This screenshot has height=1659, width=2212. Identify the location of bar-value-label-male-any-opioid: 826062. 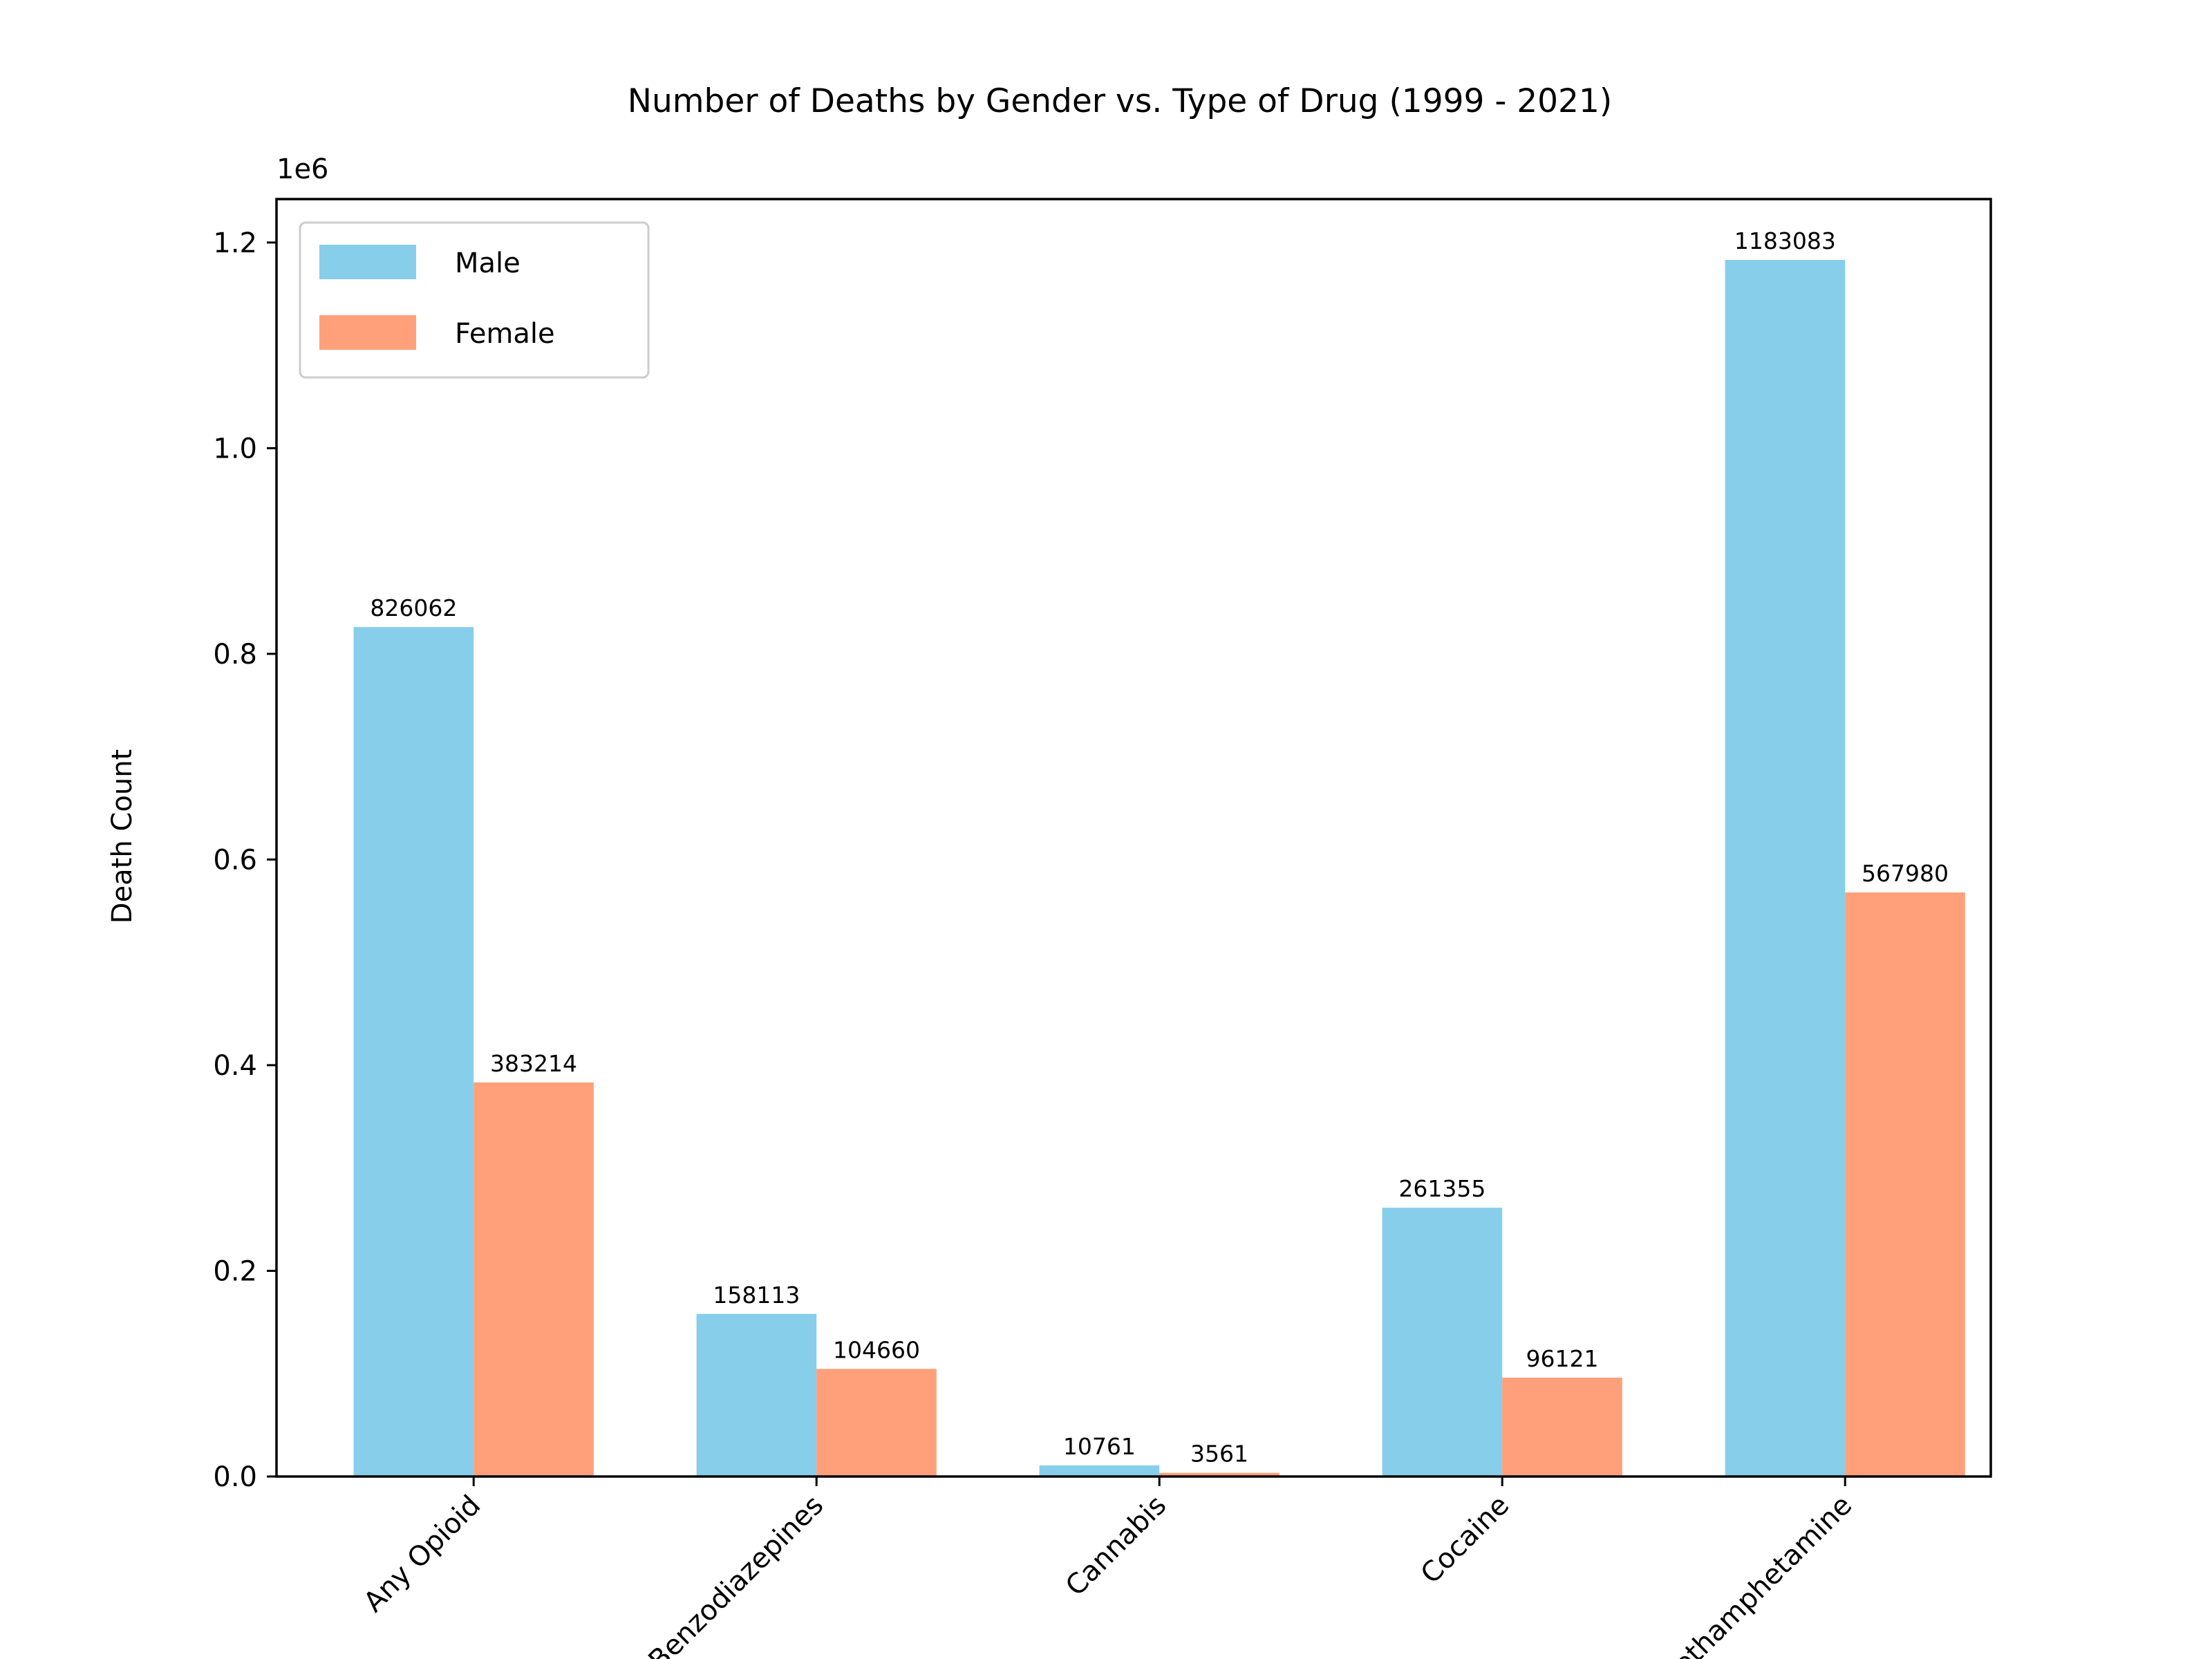
(413, 607).